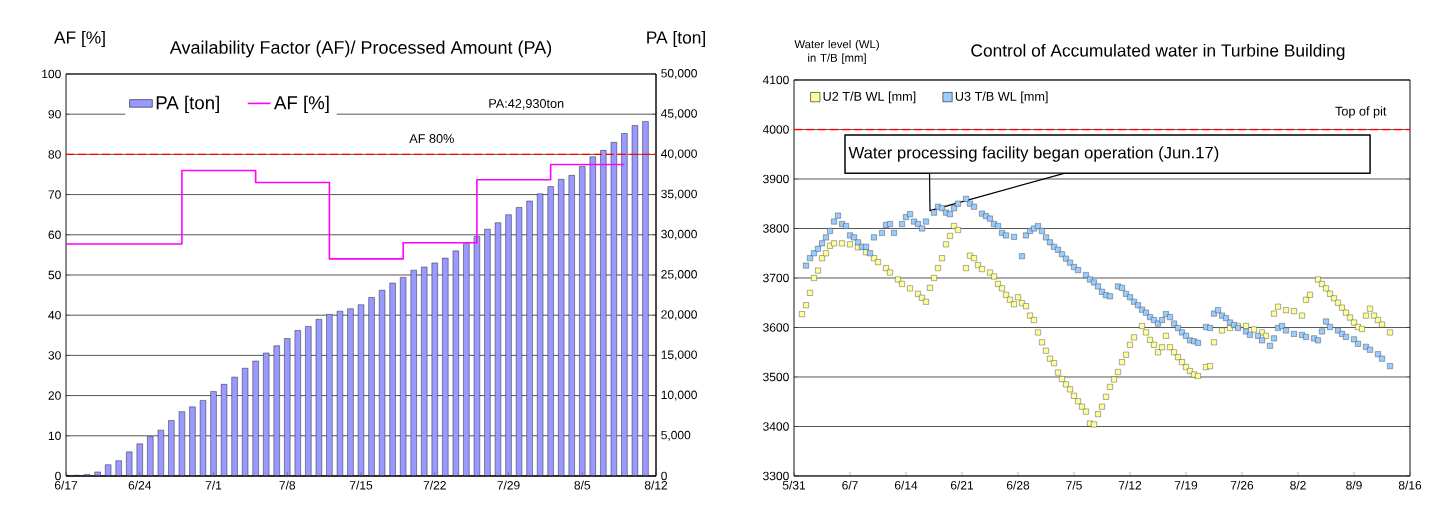  What do you see at coordinates (679, 315) in the screenshot?
I see `y2-tick-label: 20,000` at bounding box center [679, 315].